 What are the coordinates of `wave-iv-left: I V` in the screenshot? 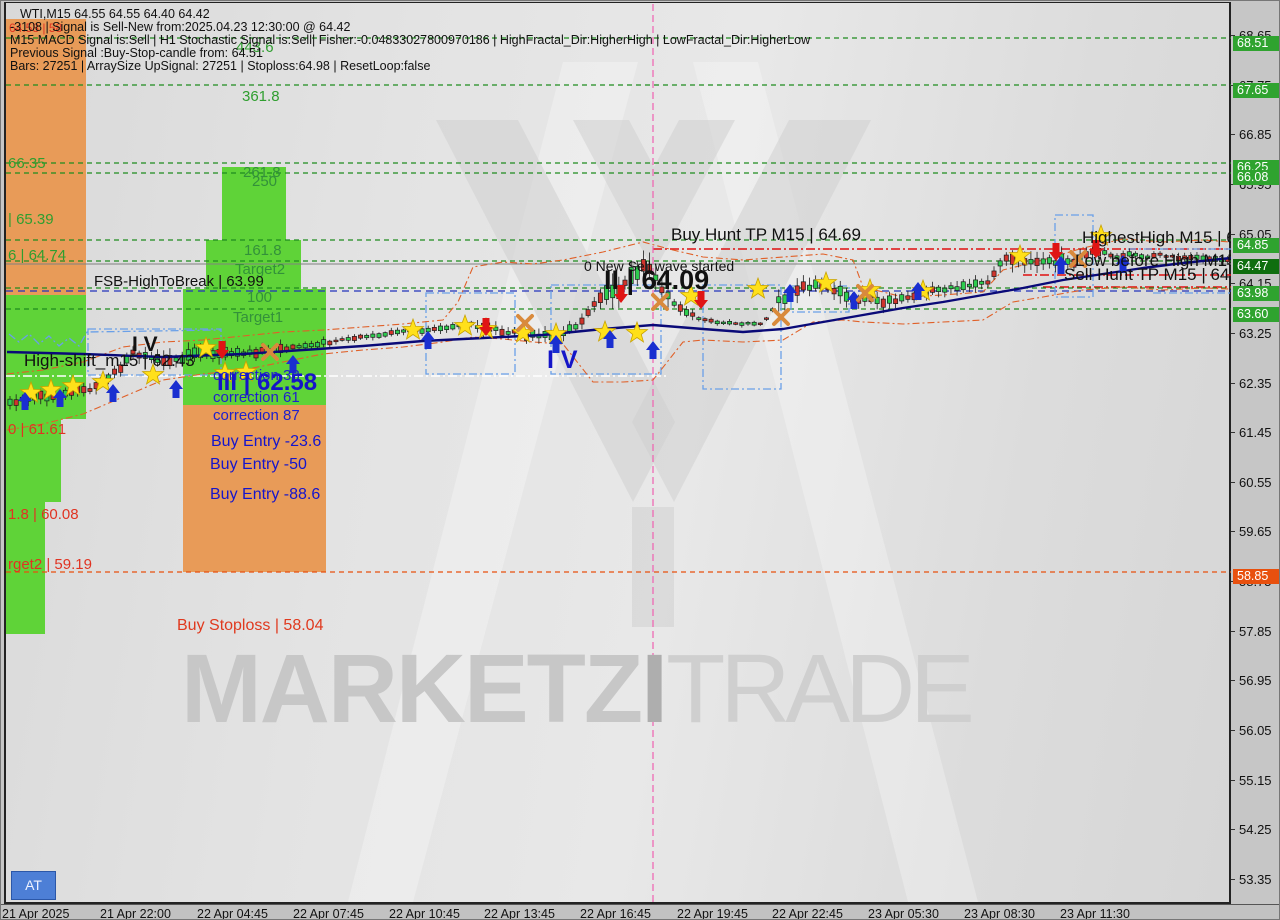 It's located at (145, 344).